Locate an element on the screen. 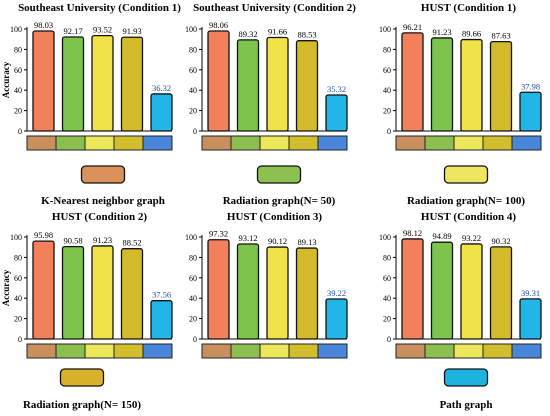 The image size is (550, 416). bar-value-label: 93.12 is located at coordinates (247, 238).